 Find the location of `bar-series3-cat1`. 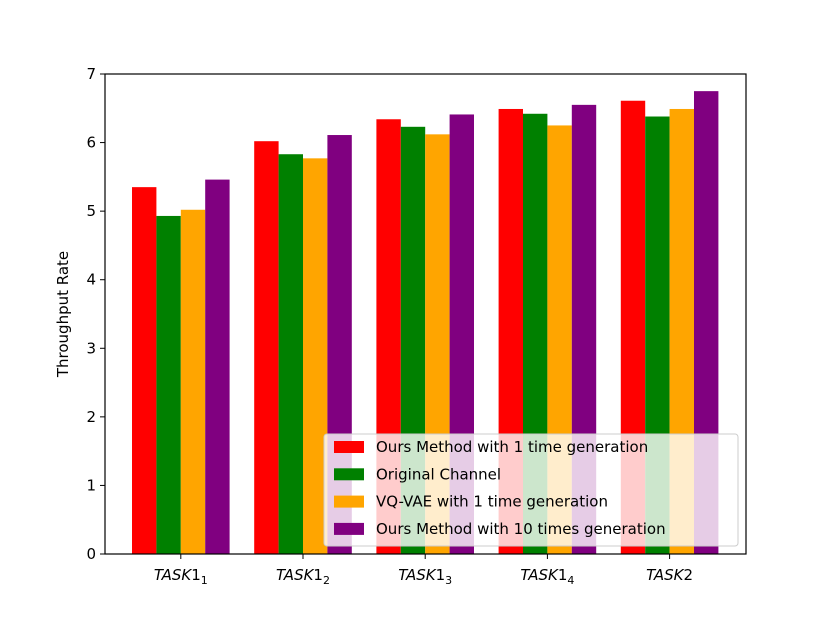

bar-series3-cat1 is located at coordinates (193, 381).